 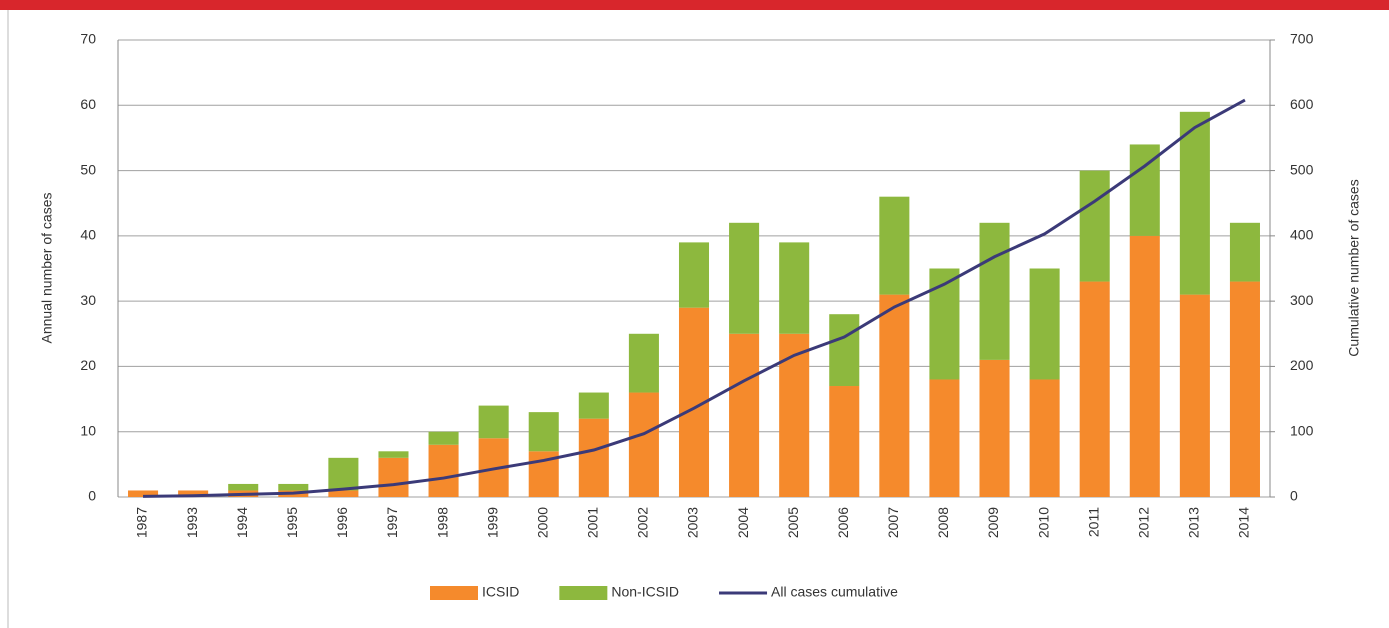 I want to click on x-tick-label: 2009, so click(x=993, y=522).